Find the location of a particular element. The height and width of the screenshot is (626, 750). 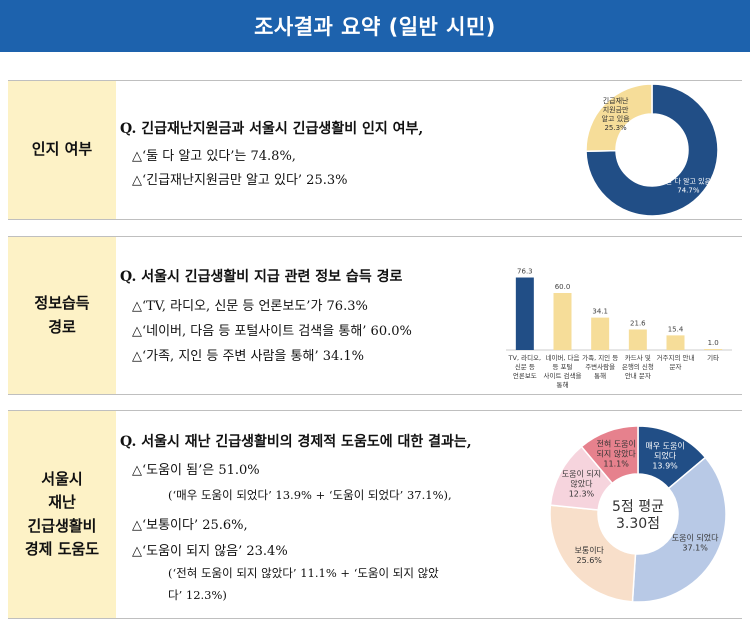

finding-line: △‘도움이 되지 않음’ 23.4% is located at coordinates (210, 551).